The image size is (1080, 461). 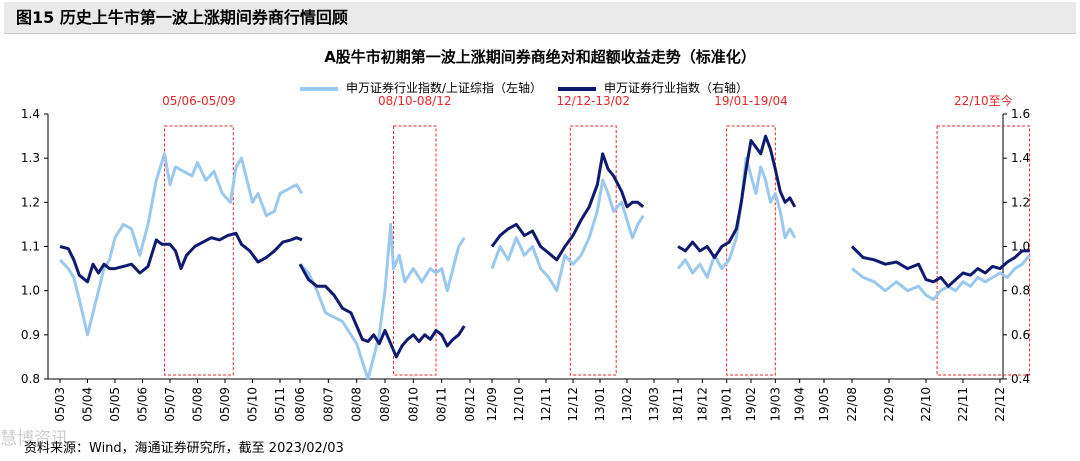 I want to click on x-tick-label: 08/06, so click(x=300, y=404).